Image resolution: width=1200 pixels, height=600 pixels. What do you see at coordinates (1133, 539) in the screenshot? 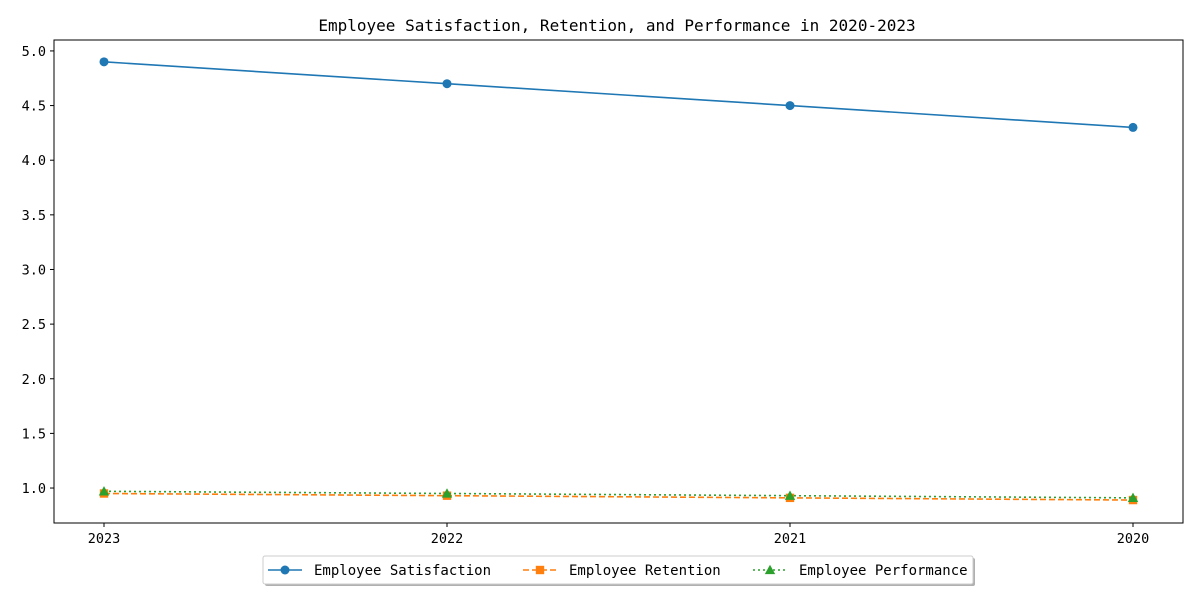
I see `x-tick-label: 2020` at bounding box center [1133, 539].